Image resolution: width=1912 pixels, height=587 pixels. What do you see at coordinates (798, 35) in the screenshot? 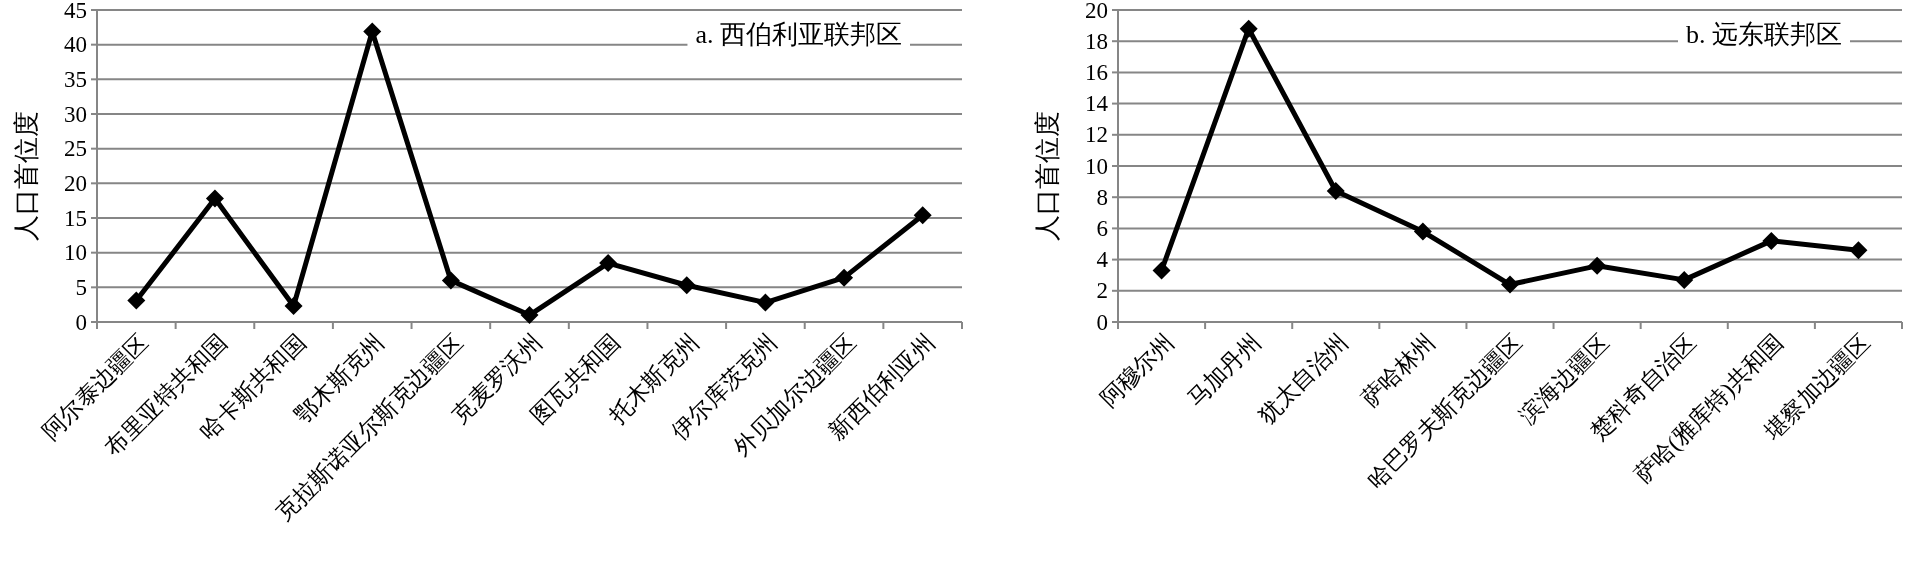
I see `chart-title: a. 西伯利亚联邦区` at bounding box center [798, 35].